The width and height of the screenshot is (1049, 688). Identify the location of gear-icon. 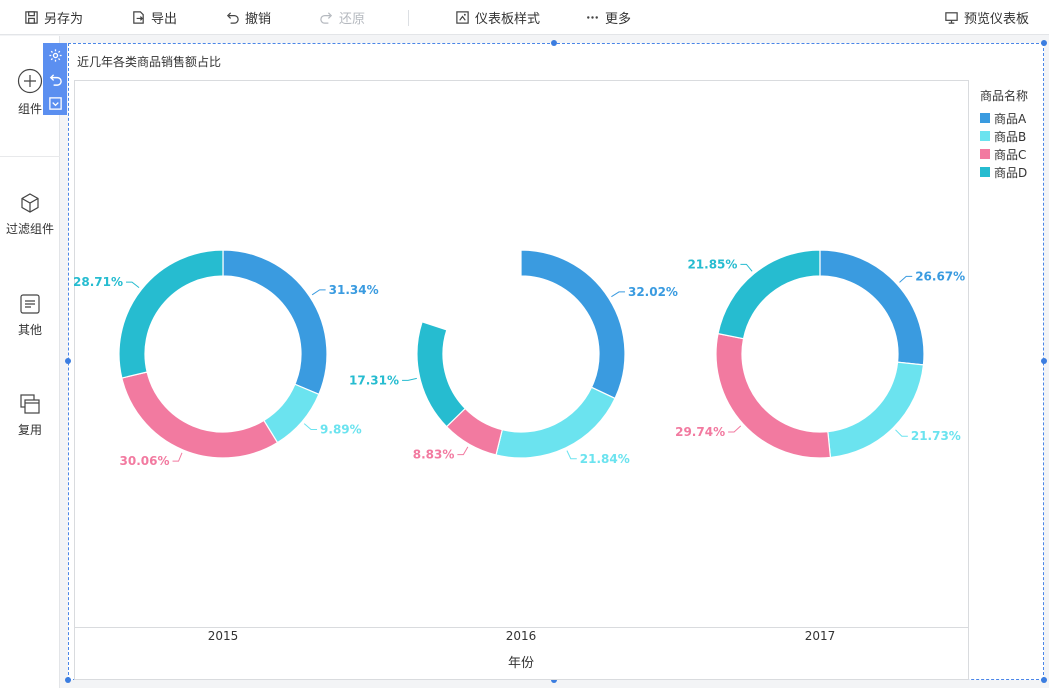
(55, 55).